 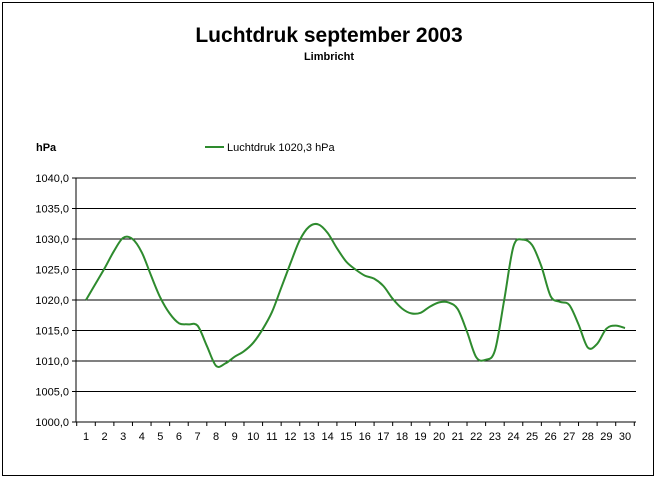 I want to click on y-tick-label: 1005,0, so click(x=52, y=393).